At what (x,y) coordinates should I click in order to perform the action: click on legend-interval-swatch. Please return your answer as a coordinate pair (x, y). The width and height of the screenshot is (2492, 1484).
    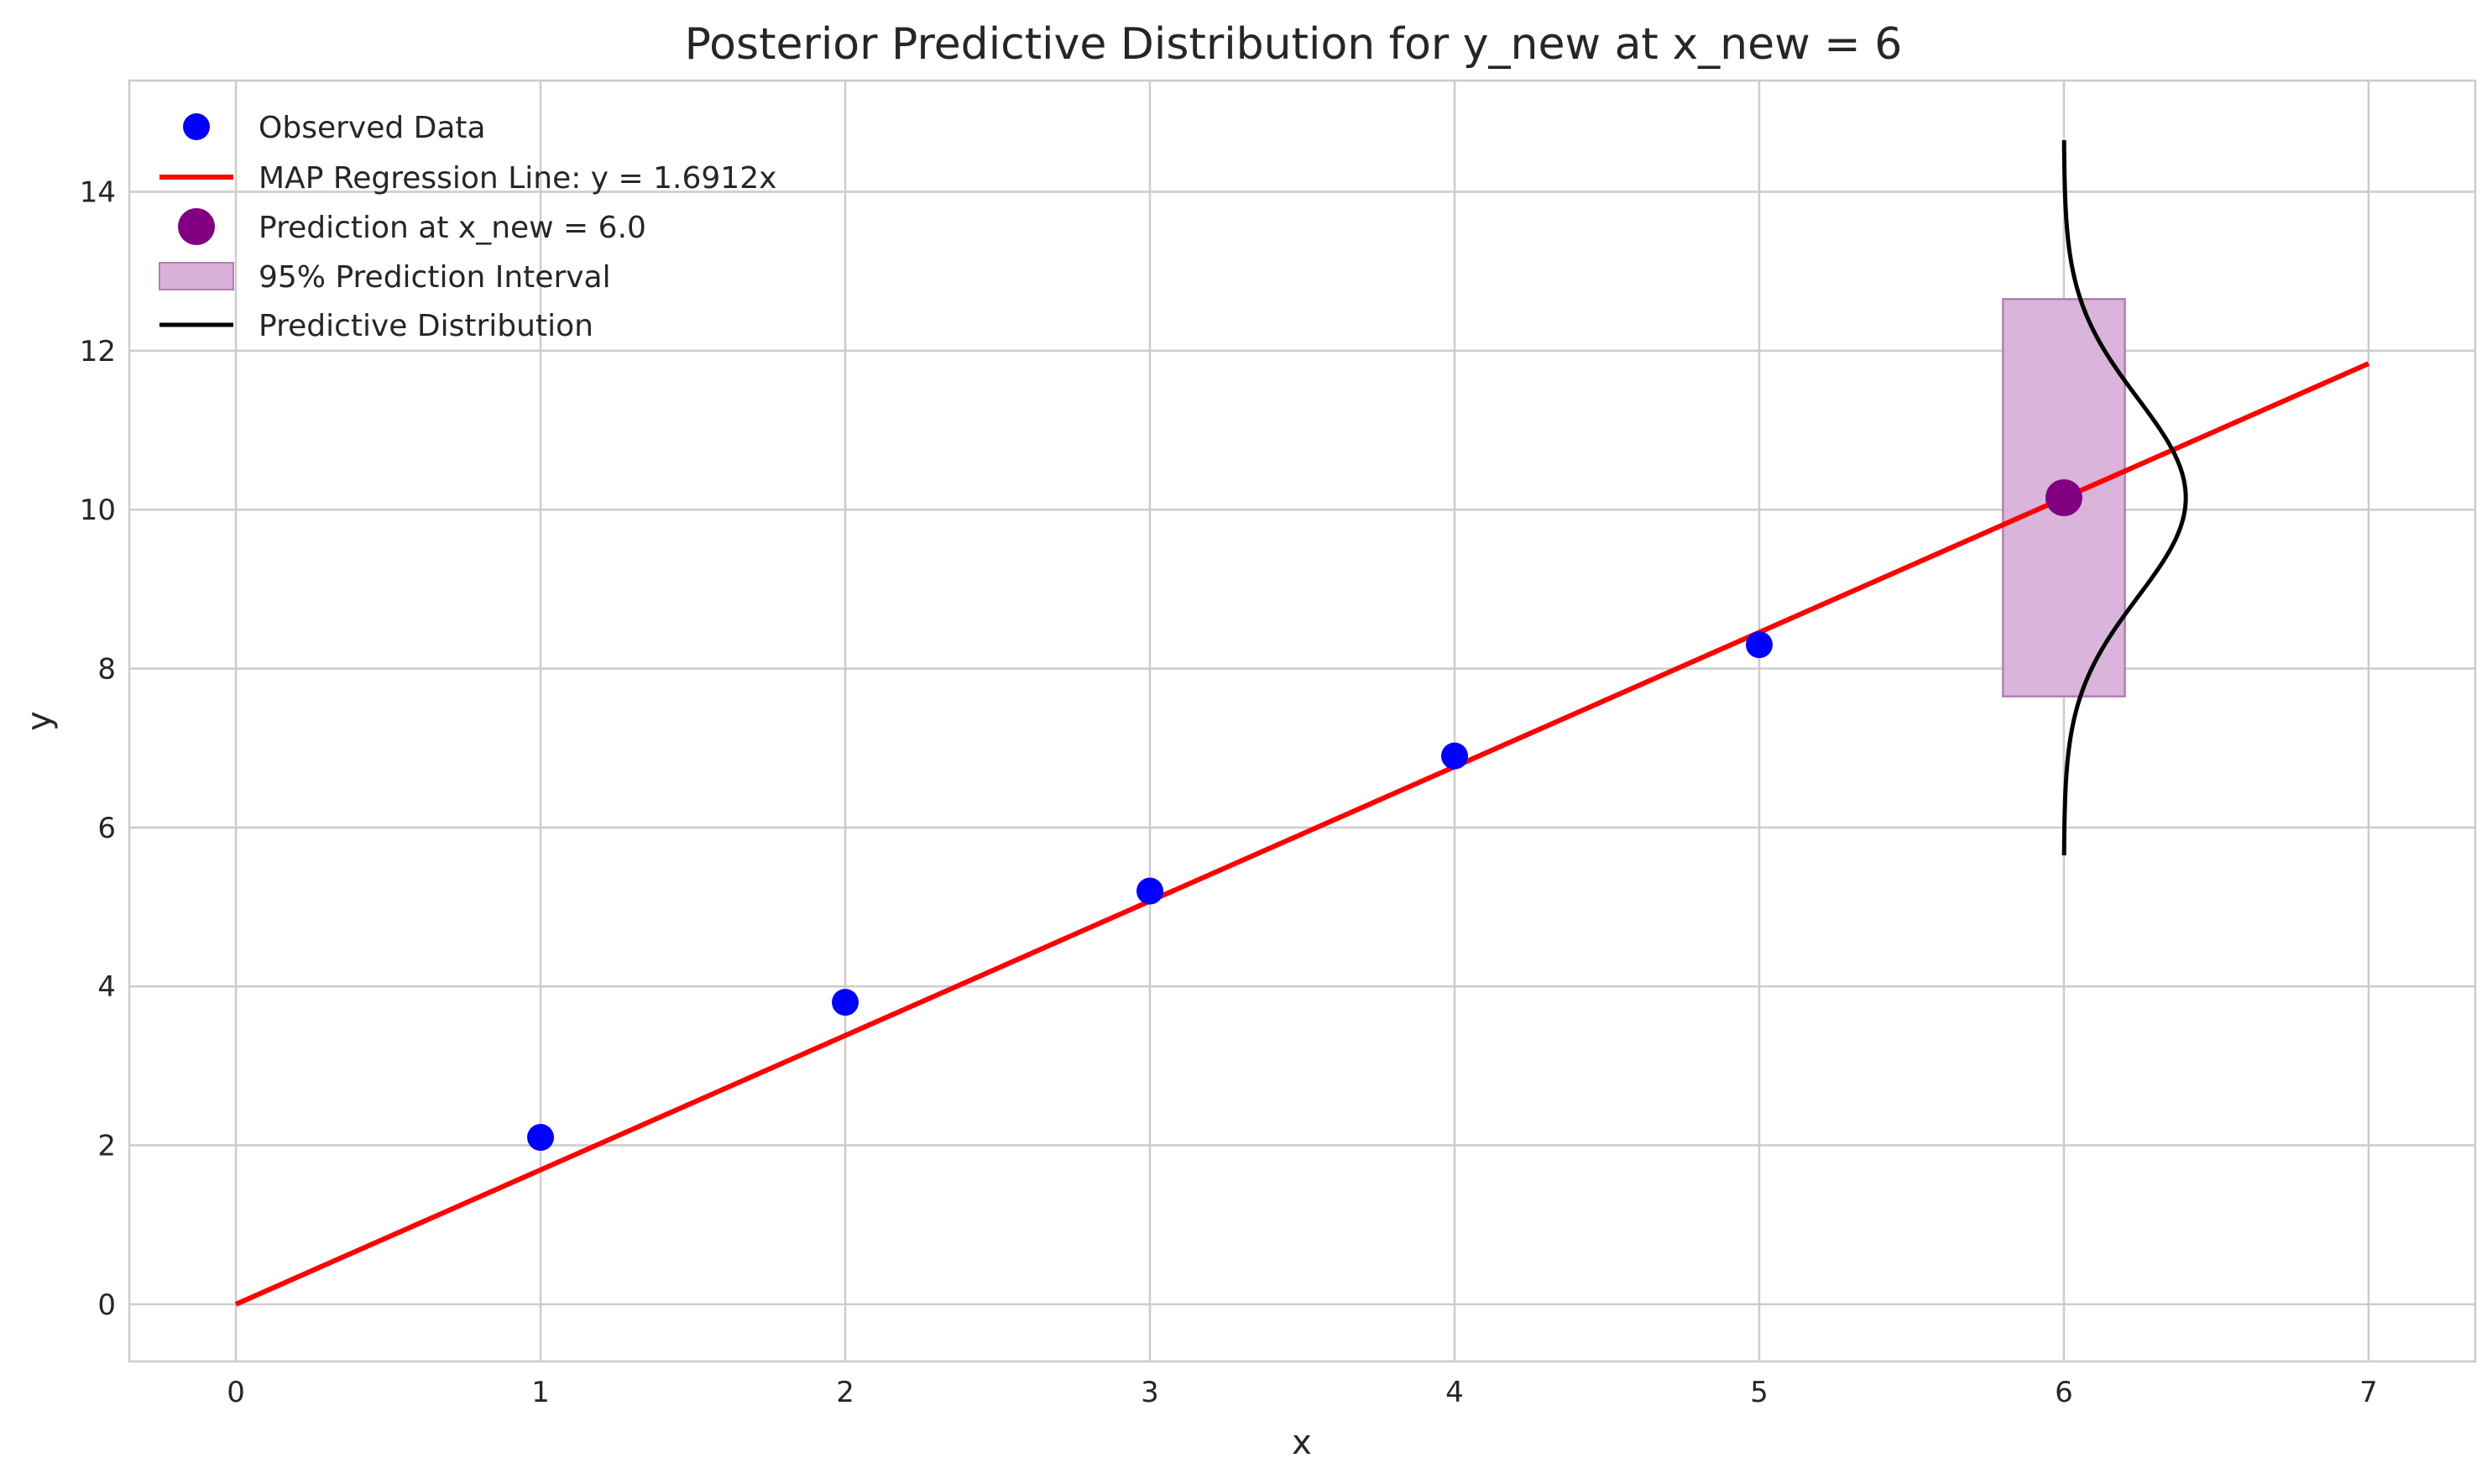
    Looking at the image, I should click on (196, 276).